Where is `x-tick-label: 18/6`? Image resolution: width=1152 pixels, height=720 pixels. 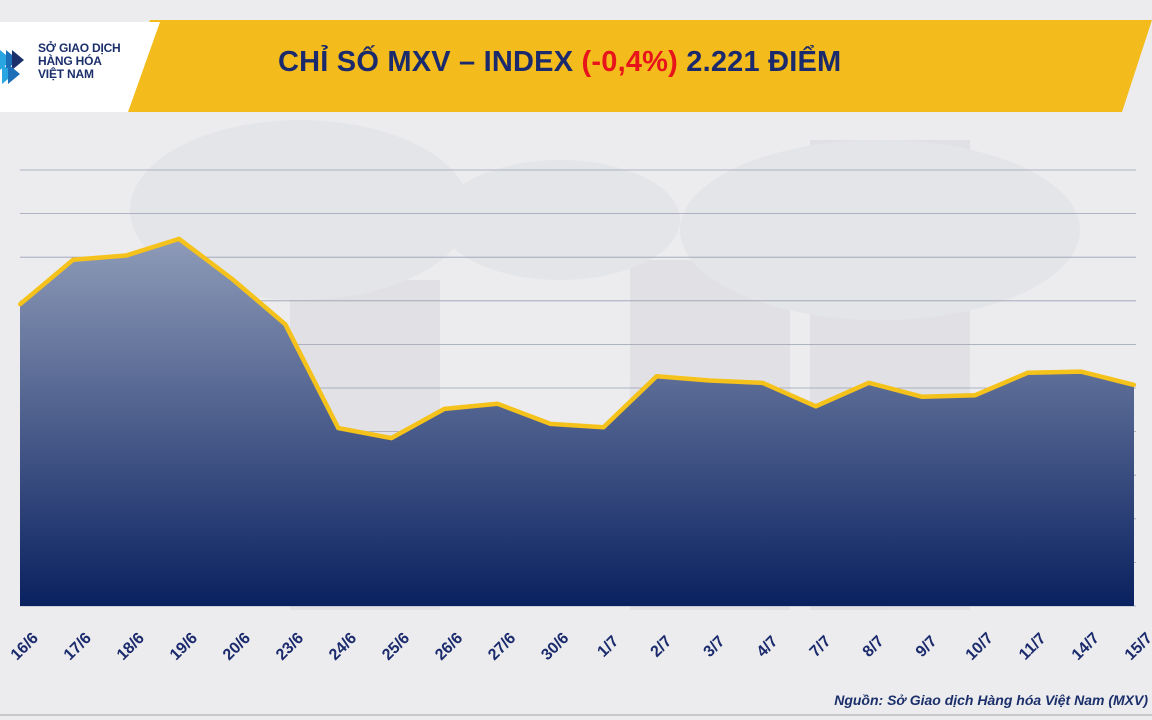
x-tick-label: 18/6 is located at coordinates (131, 647).